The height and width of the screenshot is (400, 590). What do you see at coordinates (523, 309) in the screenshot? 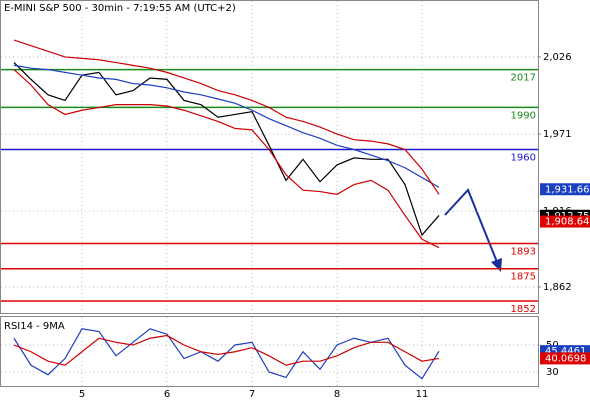
I see `level-label: 1852` at bounding box center [523, 309].